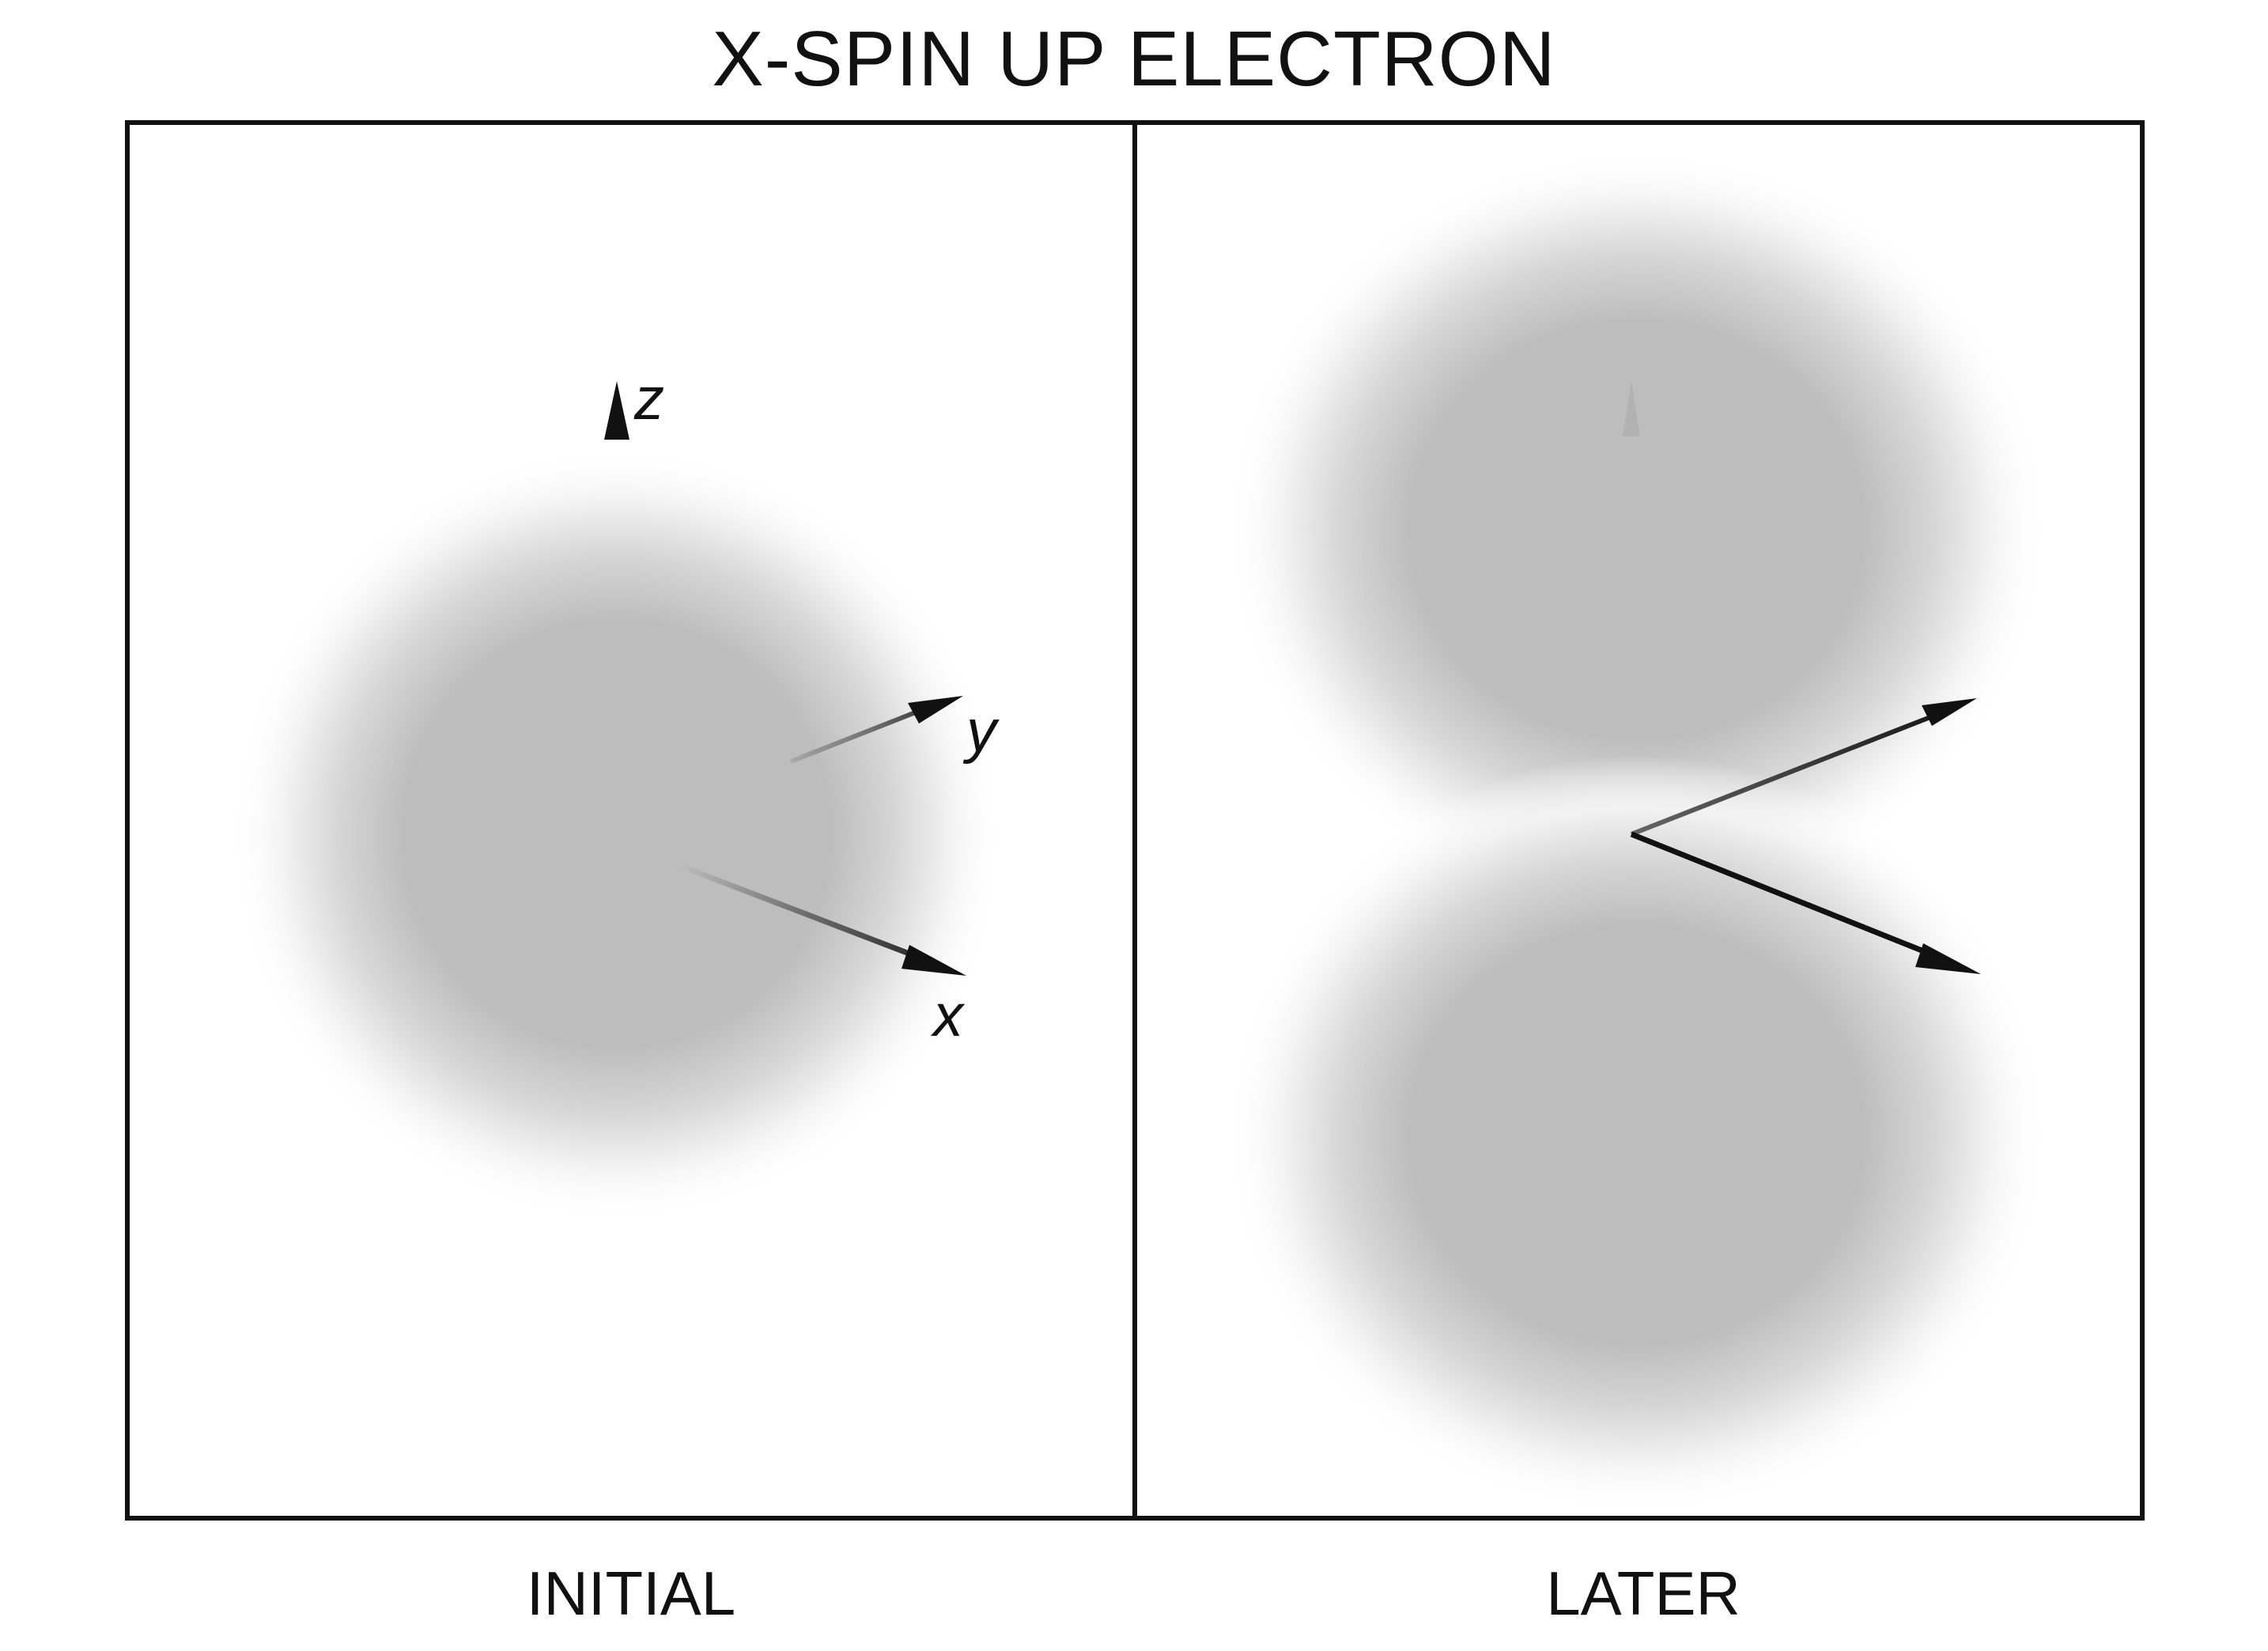 The height and width of the screenshot is (1651, 2268). What do you see at coordinates (631, 1593) in the screenshot?
I see `caption-initial: INITIAL` at bounding box center [631, 1593].